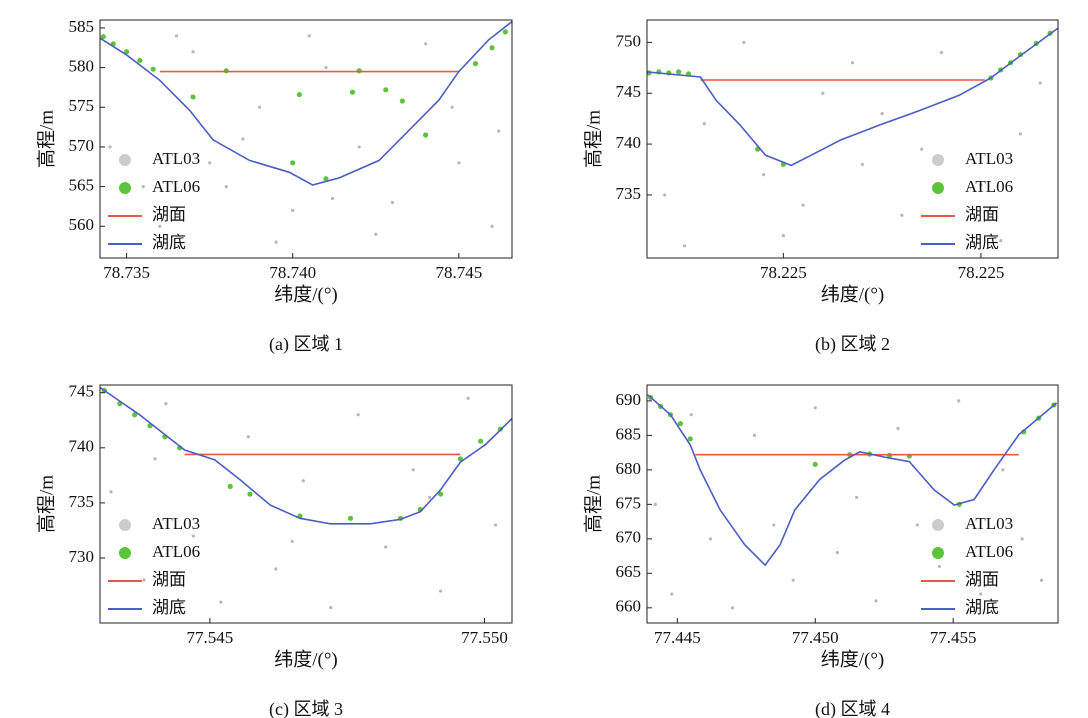 The image size is (1088, 718). I want to click on x-tick-label: 77.550, so click(484, 637).